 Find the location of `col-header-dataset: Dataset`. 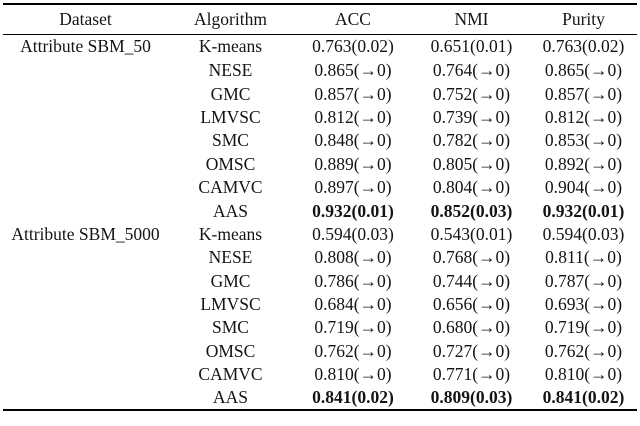

col-header-dataset: Dataset is located at coordinates (85, 18).